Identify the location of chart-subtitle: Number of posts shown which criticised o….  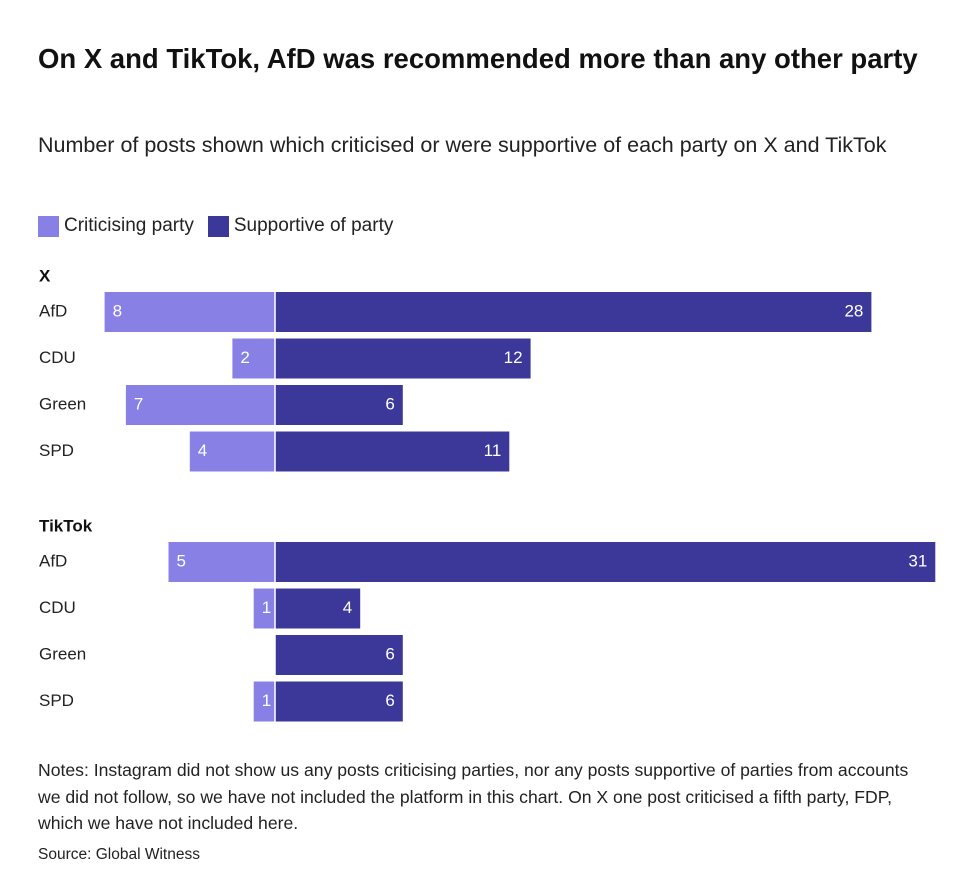
(462, 145).